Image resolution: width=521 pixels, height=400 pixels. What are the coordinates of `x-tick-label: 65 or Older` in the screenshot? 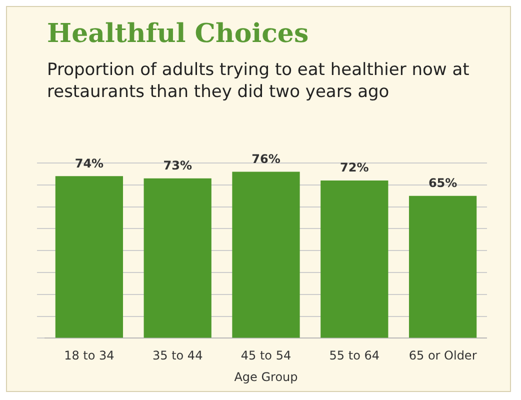 It's located at (442, 355).